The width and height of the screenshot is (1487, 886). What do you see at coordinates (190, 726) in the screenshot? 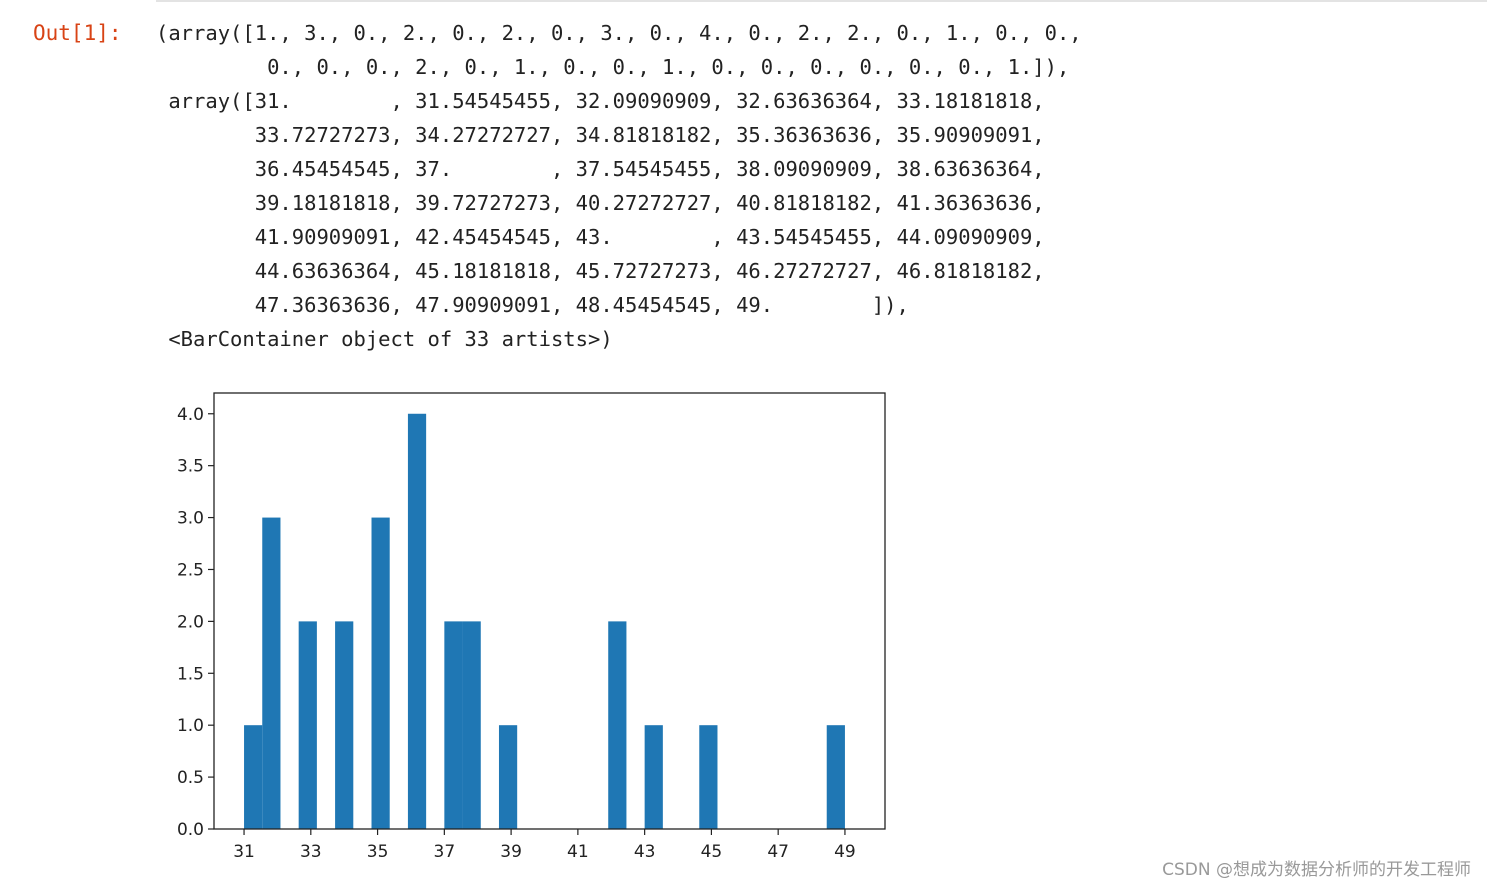
I see `y-tick-label: 1.0` at bounding box center [190, 726].